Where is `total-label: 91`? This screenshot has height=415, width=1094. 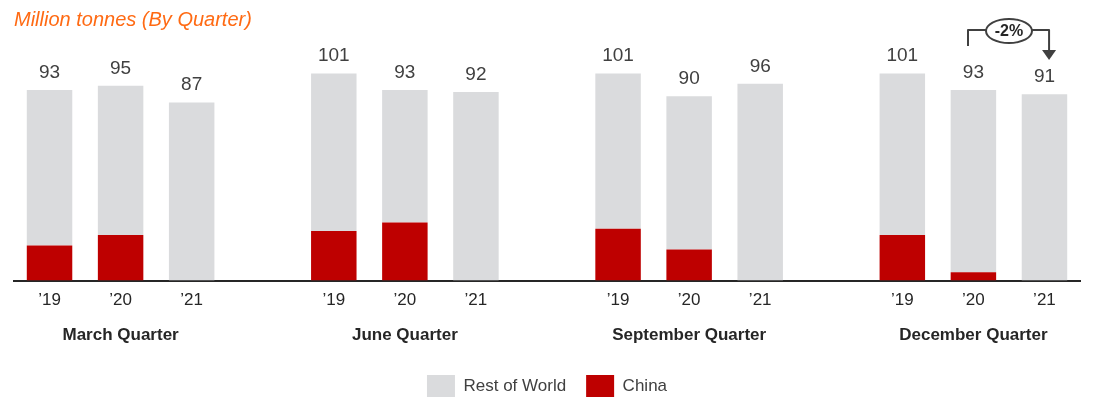 total-label: 91 is located at coordinates (1044, 75).